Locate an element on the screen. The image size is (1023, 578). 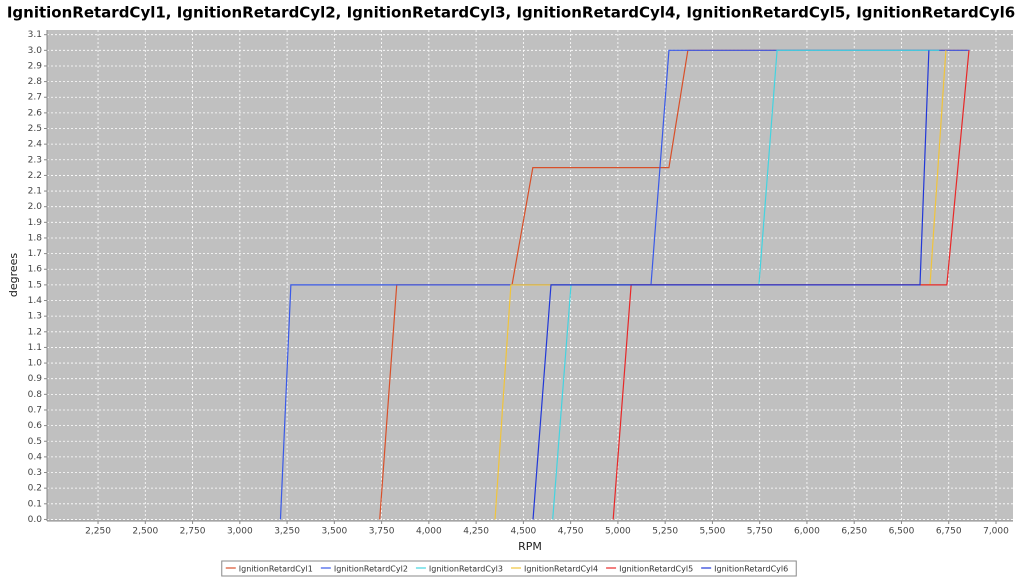
y-tick-label: 2.6 is located at coordinates (35, 113).